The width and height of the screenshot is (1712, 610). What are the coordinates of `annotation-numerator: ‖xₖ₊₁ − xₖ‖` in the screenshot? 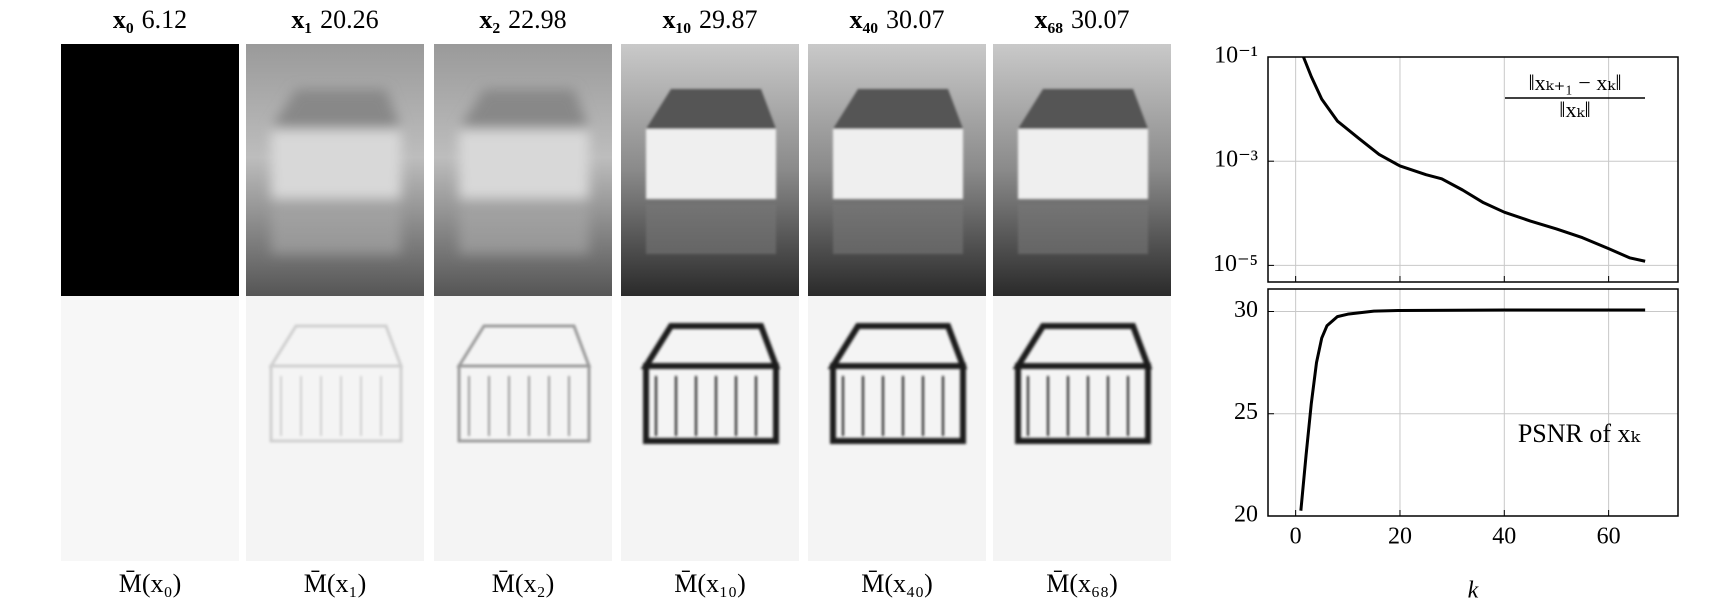 It's located at (1574, 82).